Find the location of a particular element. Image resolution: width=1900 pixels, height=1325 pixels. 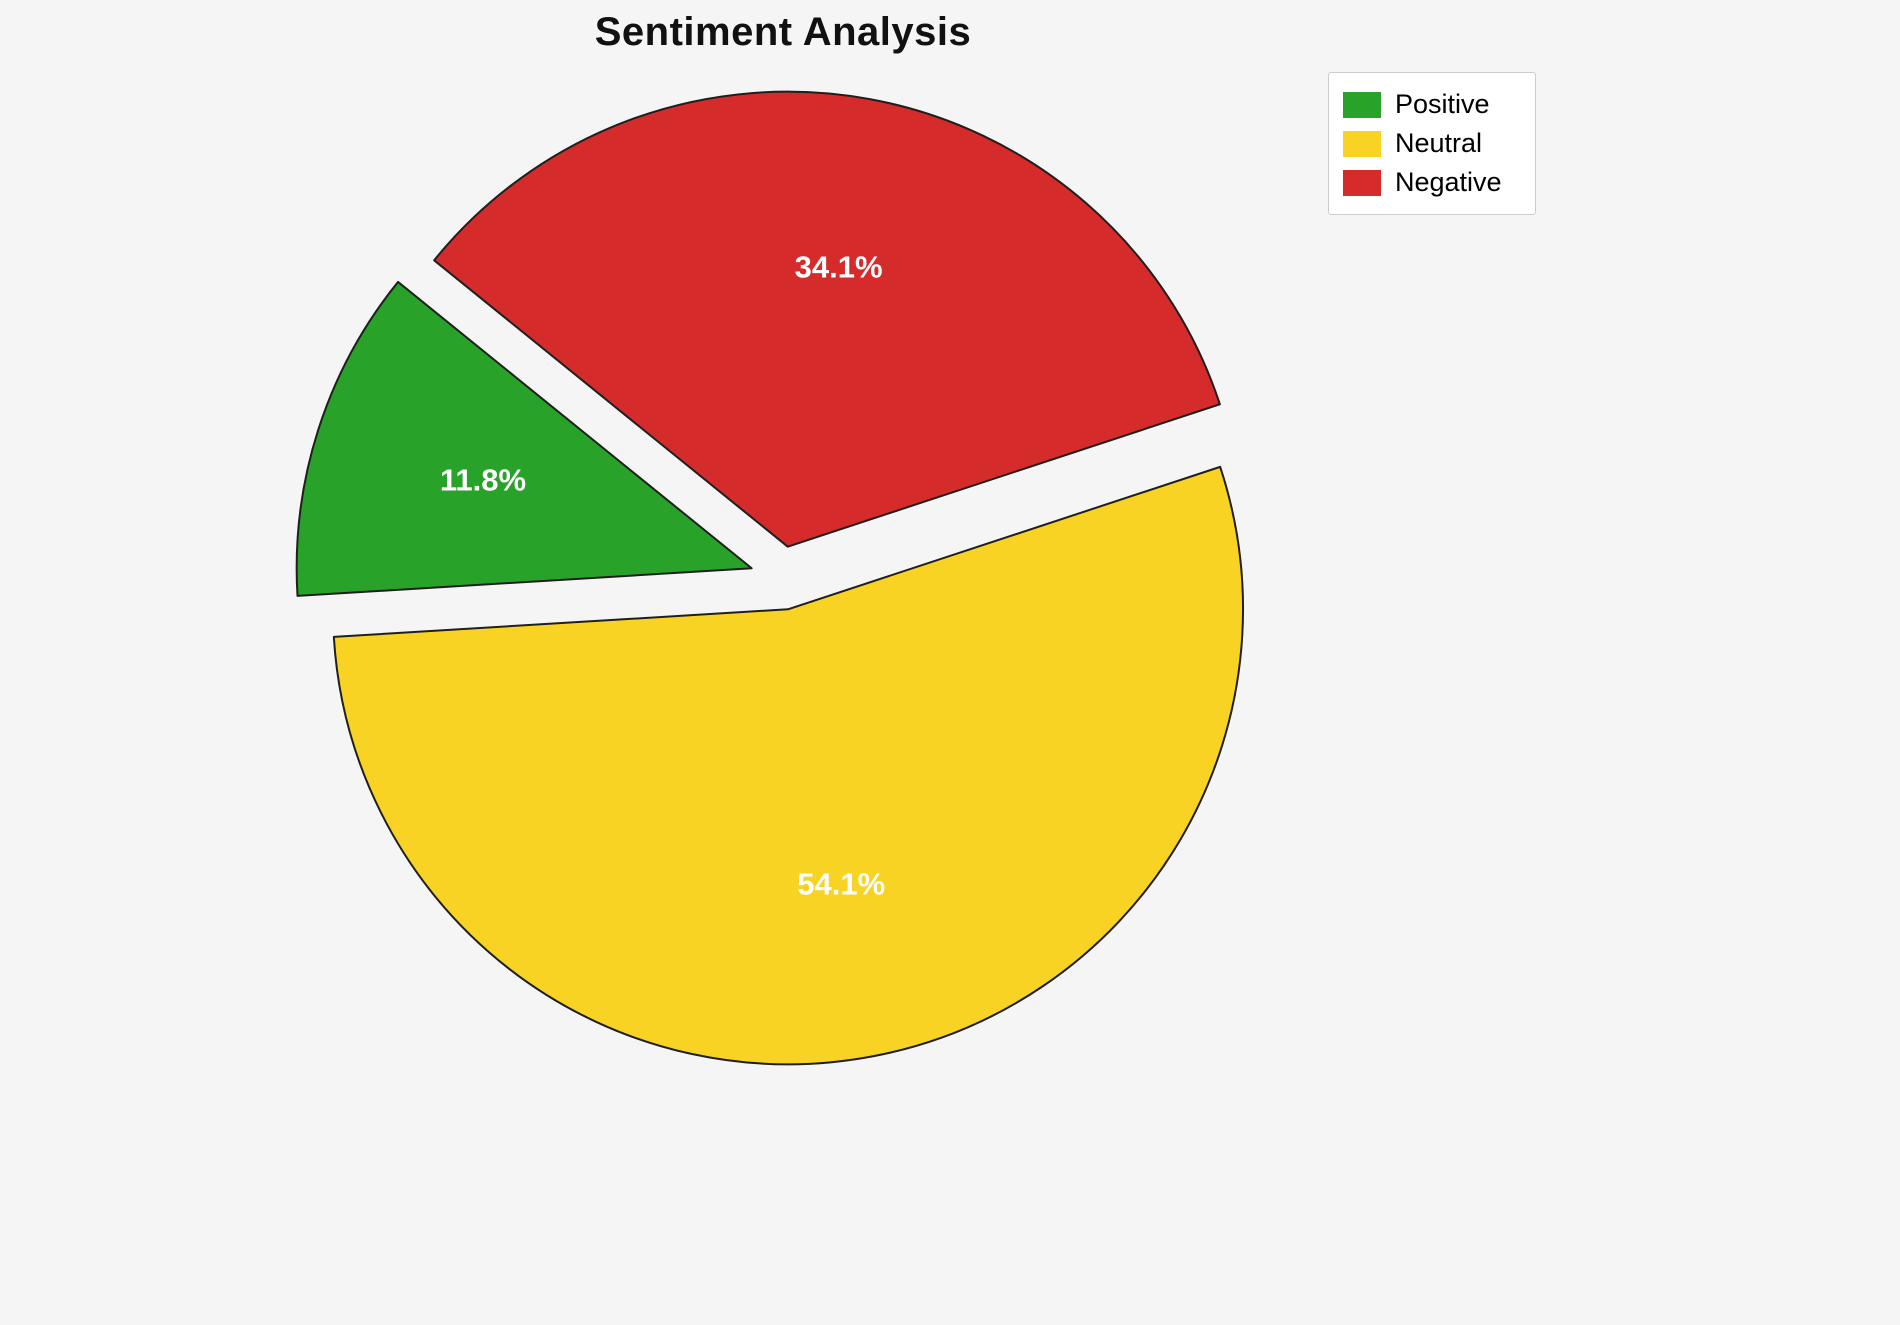

legend-item-positive: Positive is located at coordinates (1432, 104).